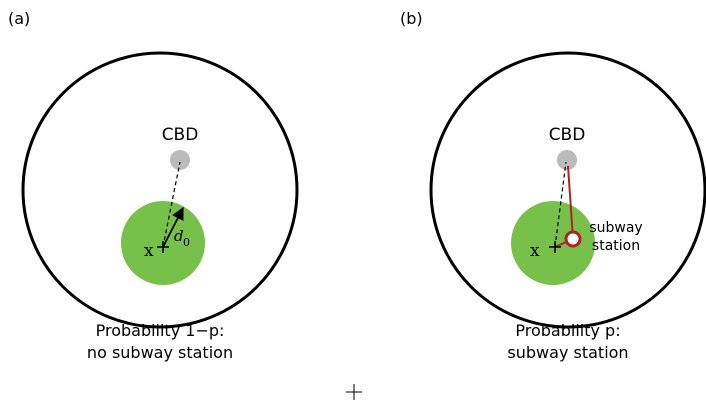 The image size is (706, 405). What do you see at coordinates (160, 352) in the screenshot?
I see `caption: no subway station` at bounding box center [160, 352].